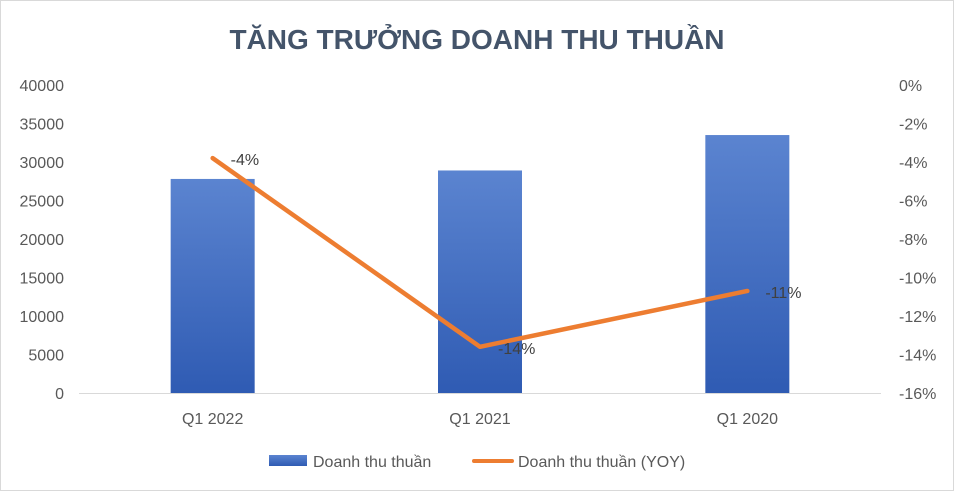 Image resolution: width=954 pixels, height=495 pixels. I want to click on left-axis-tick-label: 25000, so click(42, 202).